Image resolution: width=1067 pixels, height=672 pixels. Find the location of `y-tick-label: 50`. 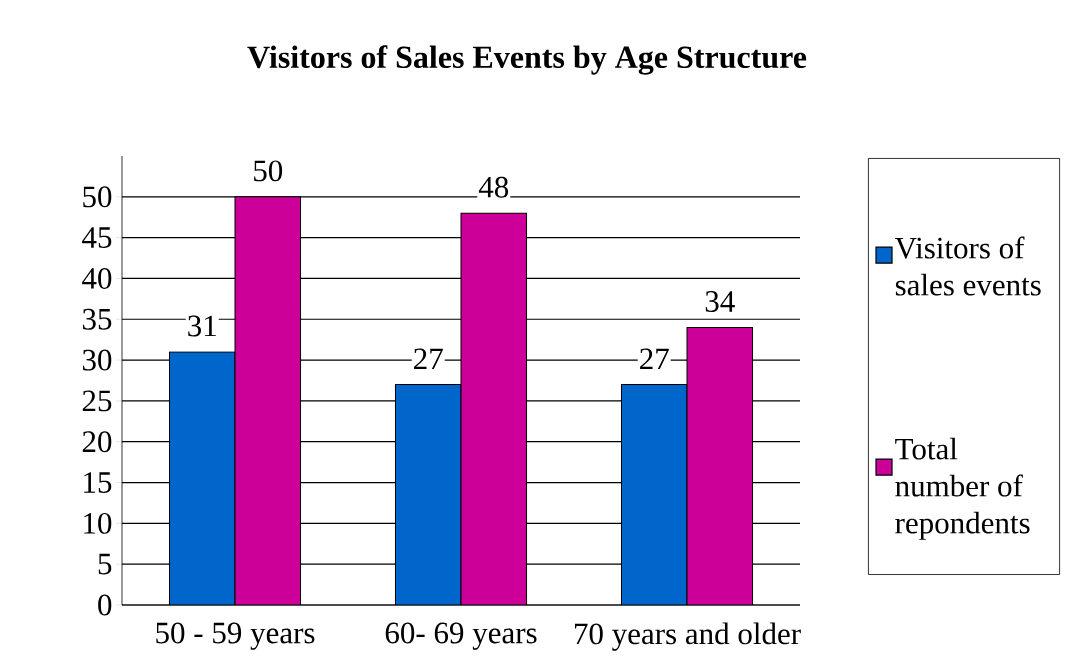

y-tick-label: 50 is located at coordinates (97, 197).